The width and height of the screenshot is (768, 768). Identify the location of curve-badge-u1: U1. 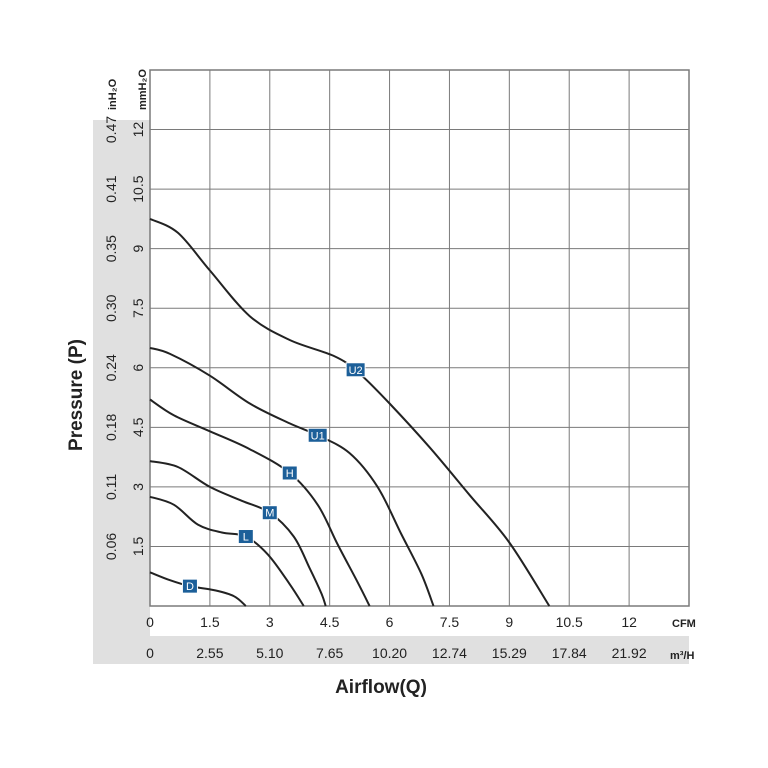
(317, 435).